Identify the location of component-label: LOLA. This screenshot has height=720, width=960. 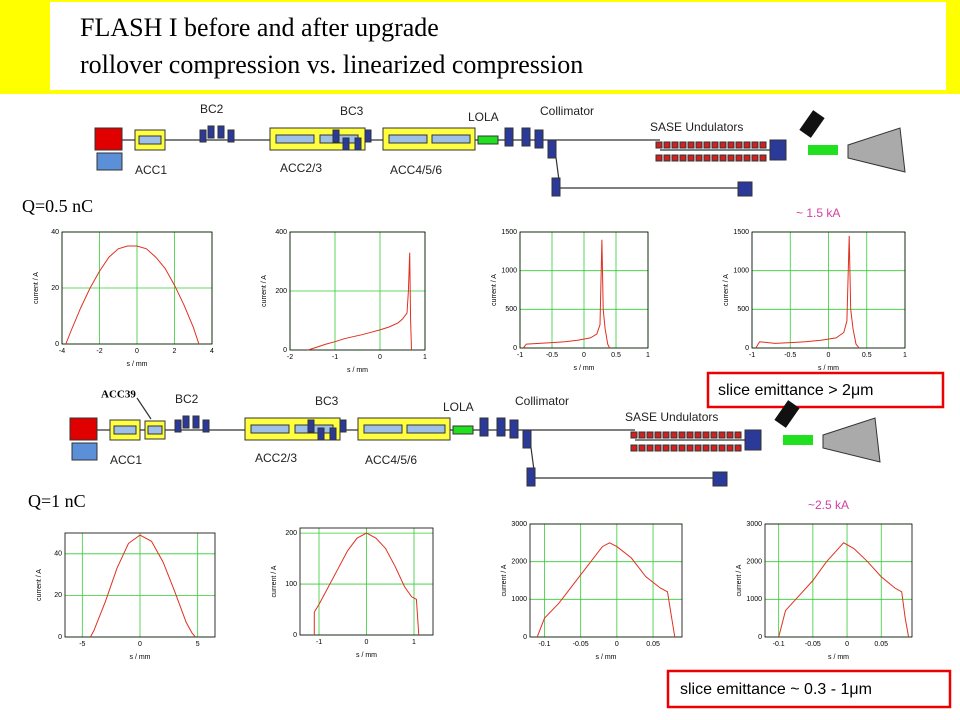
(483, 117).